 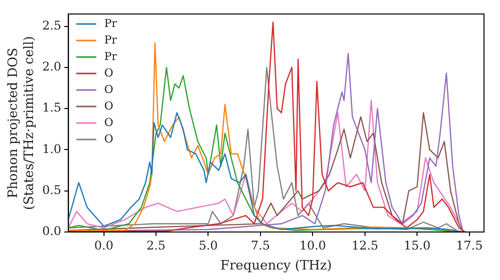 I want to click on y-axis-title: Phonon projected DOS (States/THz·primitive cell), so click(x=21, y=123).